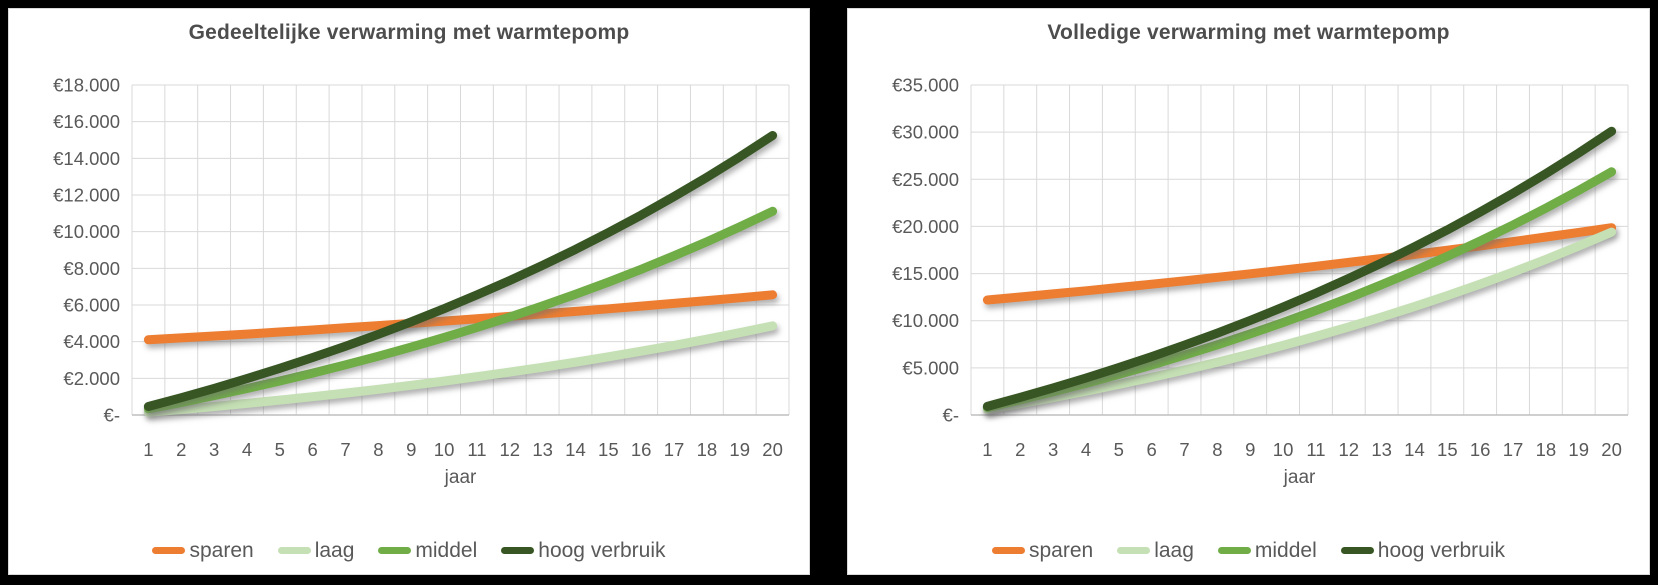 The height and width of the screenshot is (585, 1658). Describe the element at coordinates (91, 268) in the screenshot. I see `y-tick-label: €8.000` at that location.